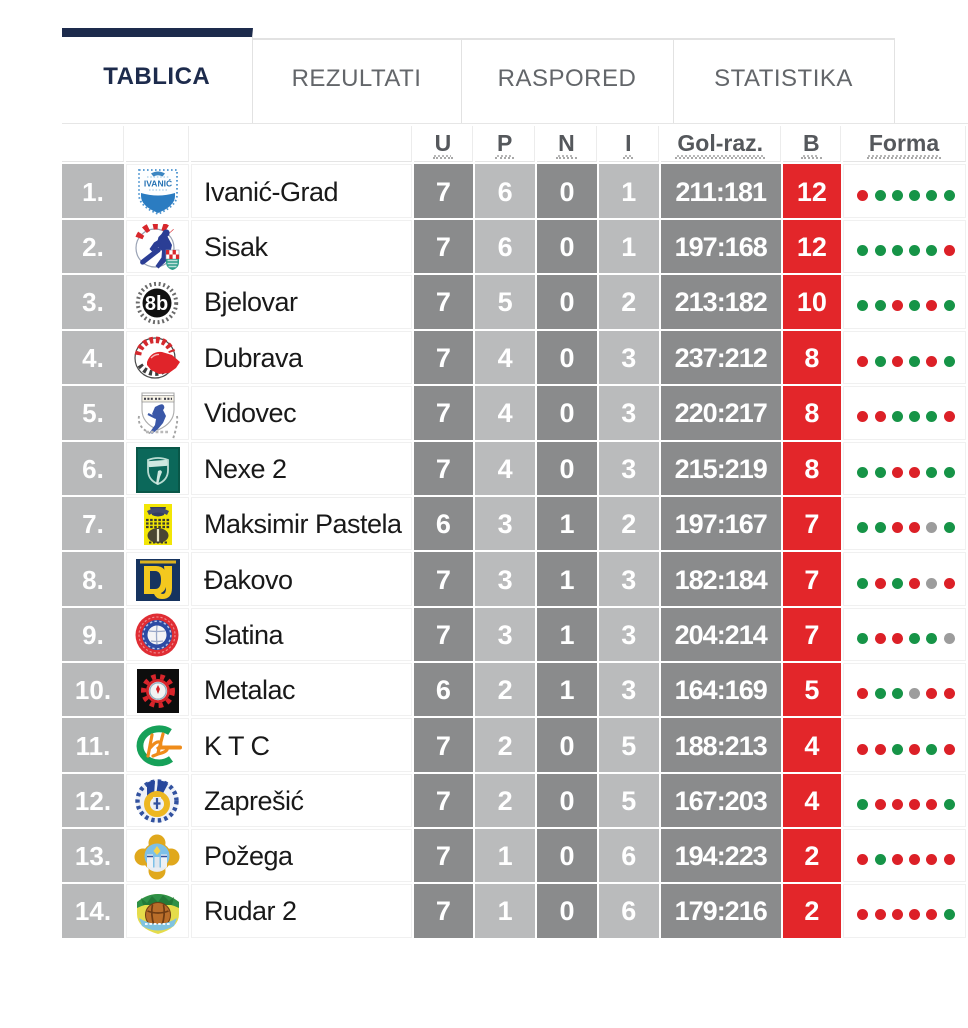  What do you see at coordinates (157, 183) in the screenshot?
I see `svg-text: IVANIĆ` at bounding box center [157, 183].